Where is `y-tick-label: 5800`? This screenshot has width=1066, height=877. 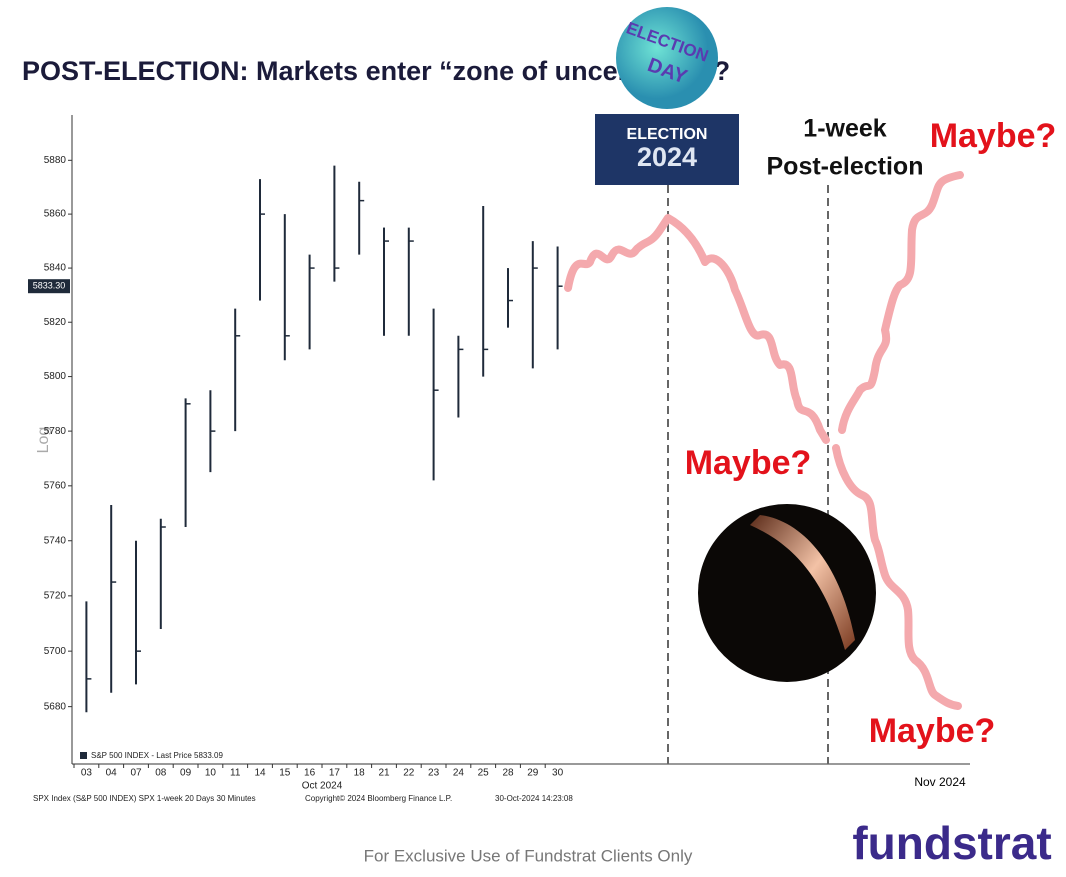
y-tick-label: 5800 is located at coordinates (55, 376).